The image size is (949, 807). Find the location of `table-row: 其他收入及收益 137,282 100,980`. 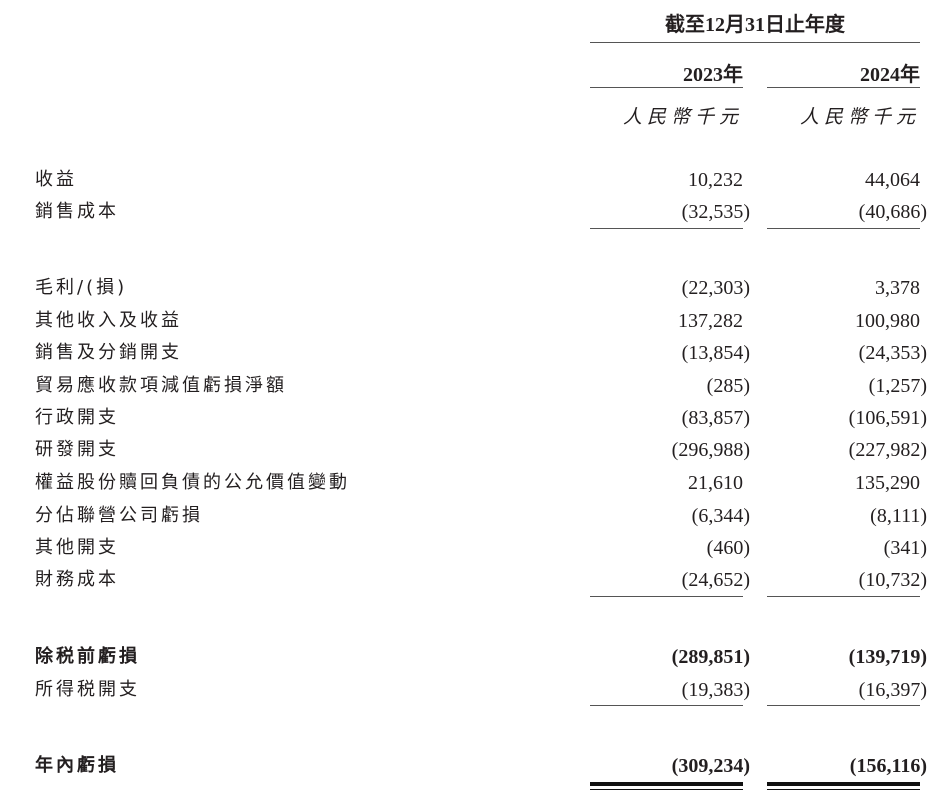

table-row: 其他收入及收益 137,282 100,980 is located at coordinates (474, 321).